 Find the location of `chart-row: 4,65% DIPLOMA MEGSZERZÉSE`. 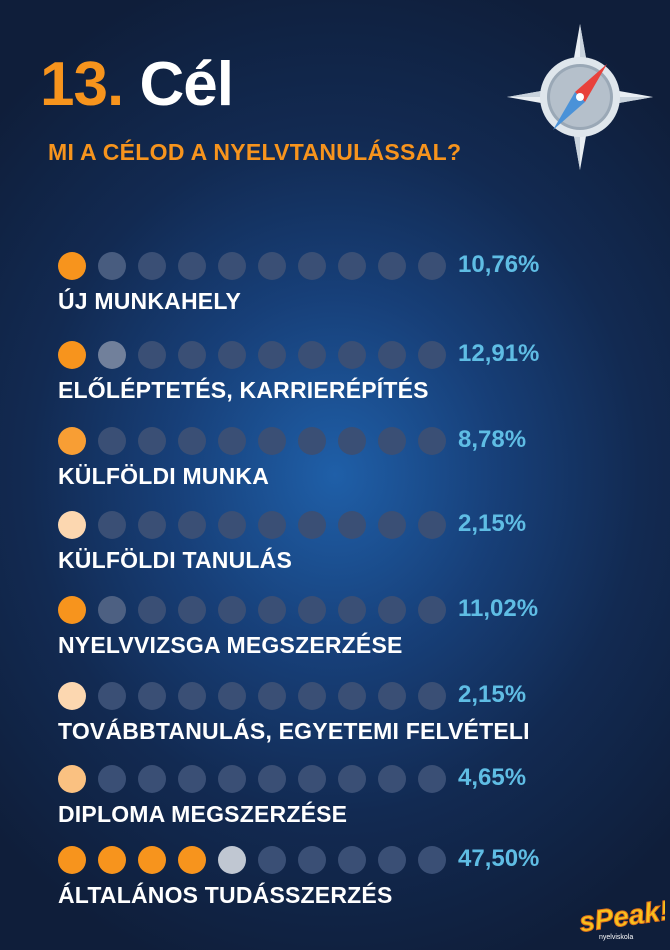

chart-row: 4,65% DIPLOMA MEGSZERZÉSE is located at coordinates (358, 797).